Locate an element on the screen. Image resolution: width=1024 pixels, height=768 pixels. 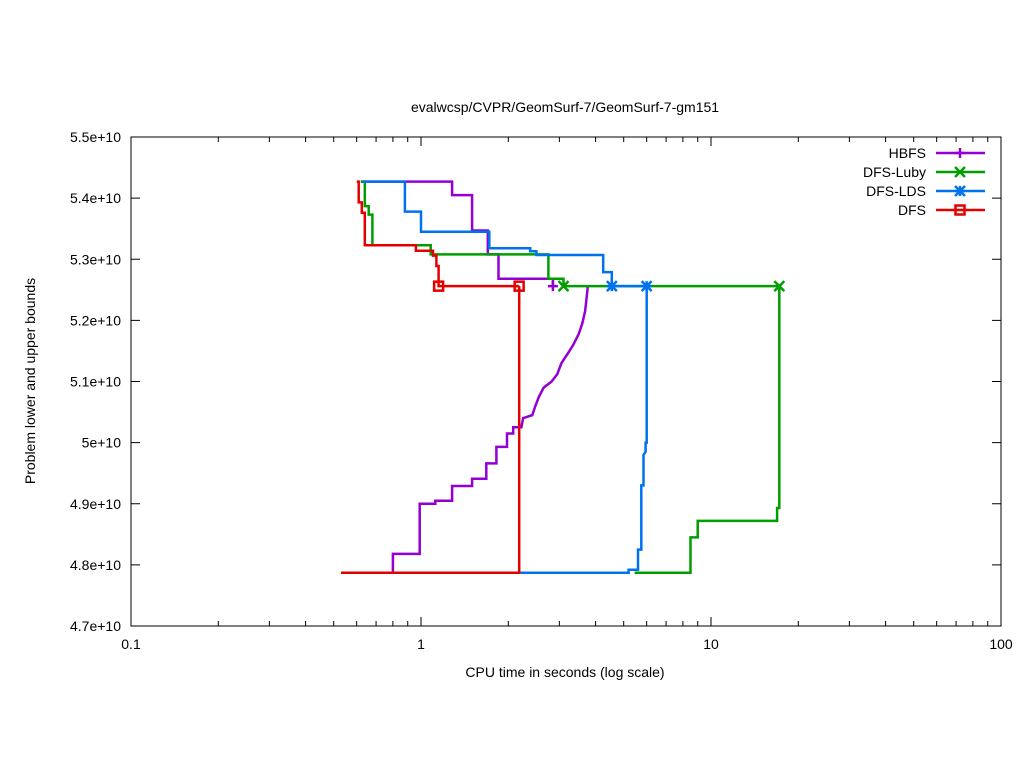
legend-label-dfs-luby: DFS-Luby is located at coordinates (894, 172).